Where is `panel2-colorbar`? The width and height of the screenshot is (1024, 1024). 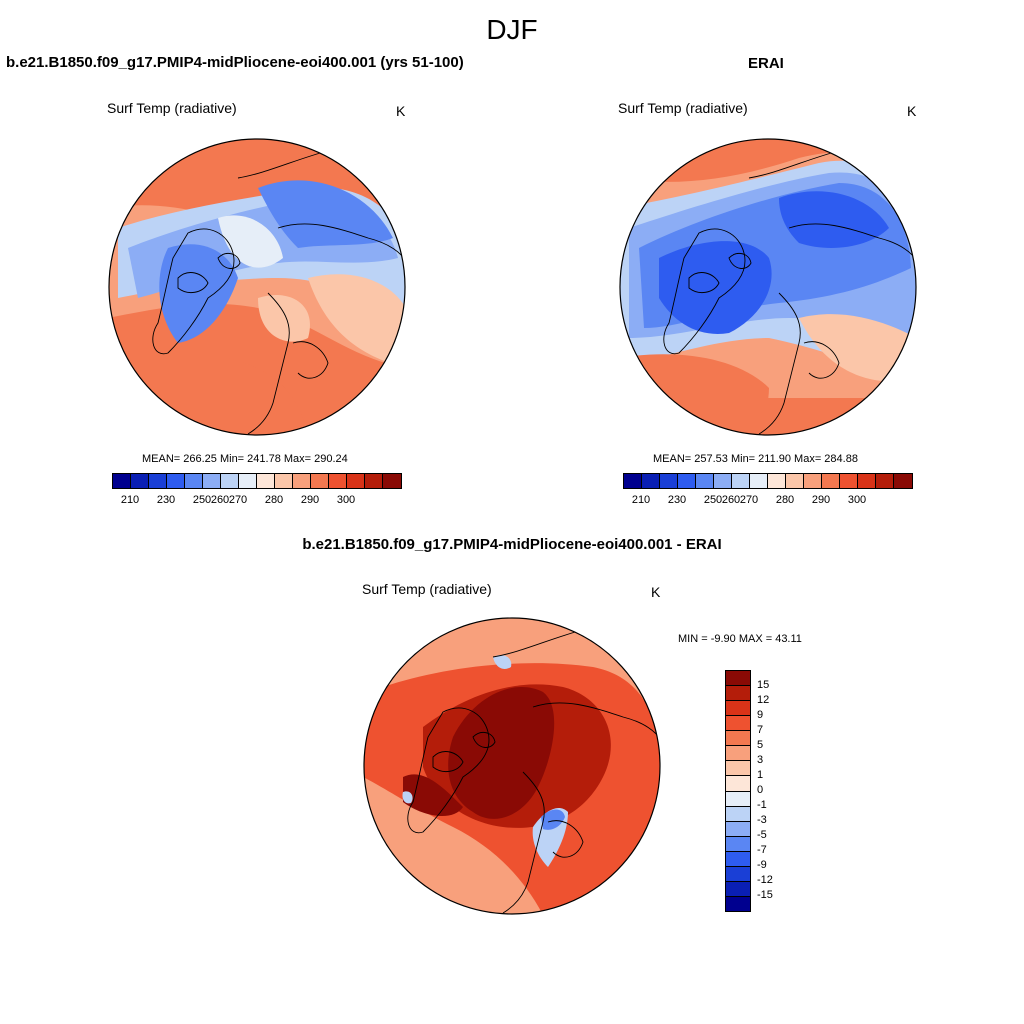
panel2-colorbar is located at coordinates (768, 481).